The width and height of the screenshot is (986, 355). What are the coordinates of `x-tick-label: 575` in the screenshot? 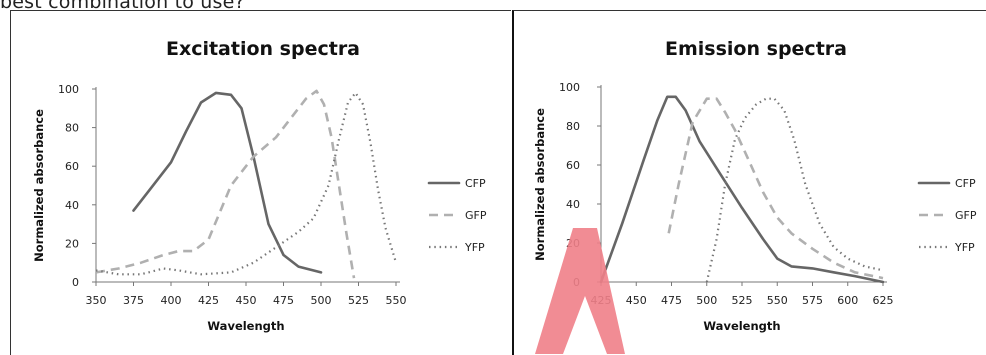 It's located at (812, 300).